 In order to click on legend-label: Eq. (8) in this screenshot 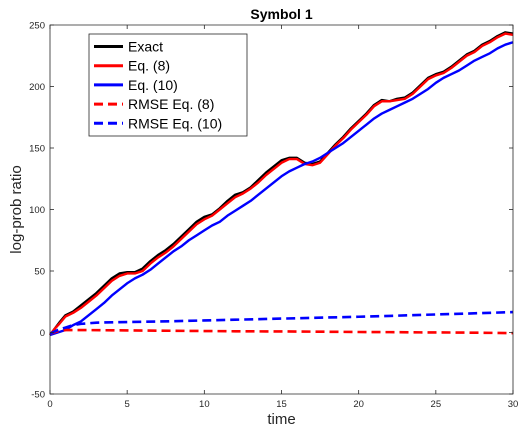, I will do `click(149, 66)`.